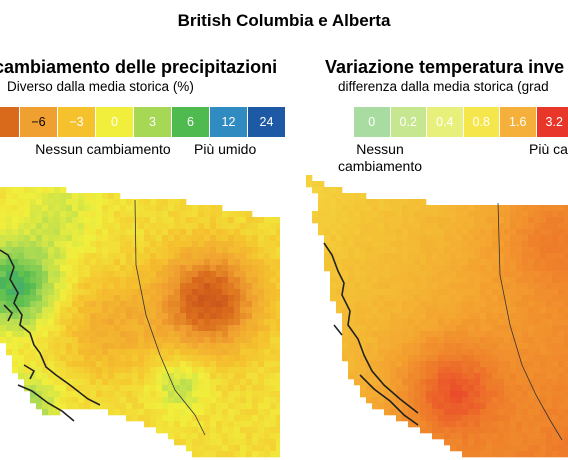  Describe the element at coordinates (100, 86) in the screenshot. I see `precip-panel-subtitle: Diverso dalla media storica (%)` at that location.